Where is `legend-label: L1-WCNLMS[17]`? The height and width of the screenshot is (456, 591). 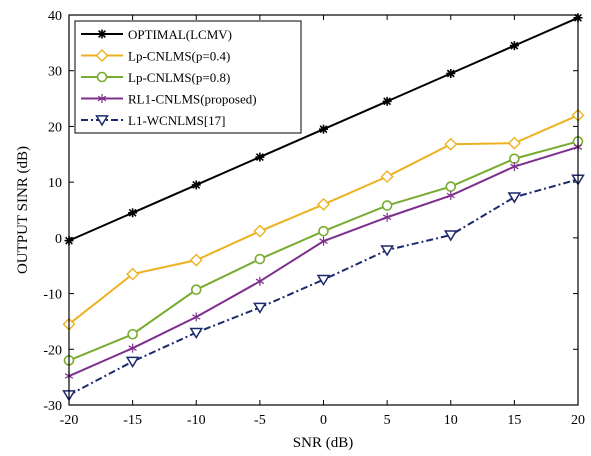 legend-label: L1-WCNLMS[17] is located at coordinates (177, 120).